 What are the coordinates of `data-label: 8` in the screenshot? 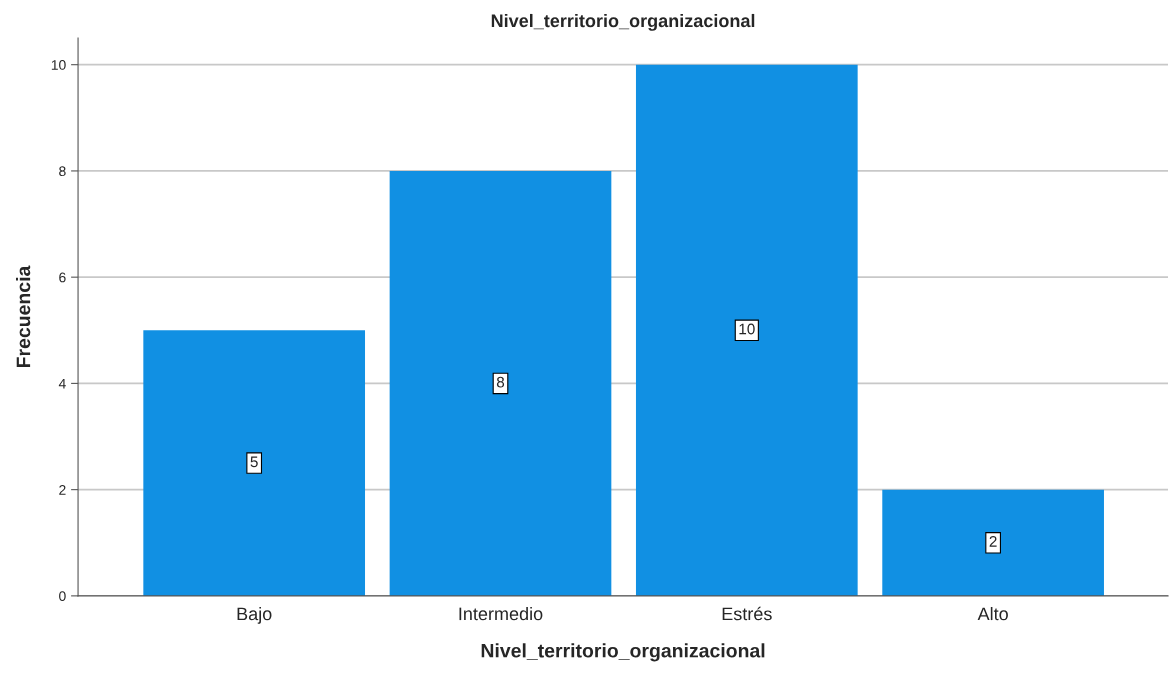 It's located at (500, 382).